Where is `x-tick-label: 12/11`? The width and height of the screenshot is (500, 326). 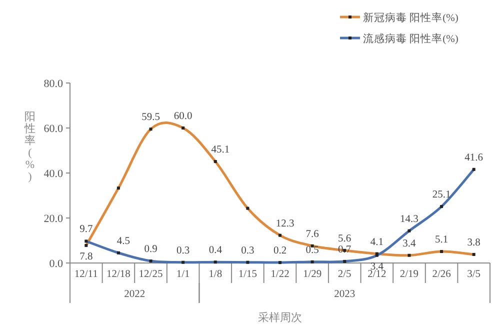 x-tick-label: 12/11 is located at coordinates (86, 274).